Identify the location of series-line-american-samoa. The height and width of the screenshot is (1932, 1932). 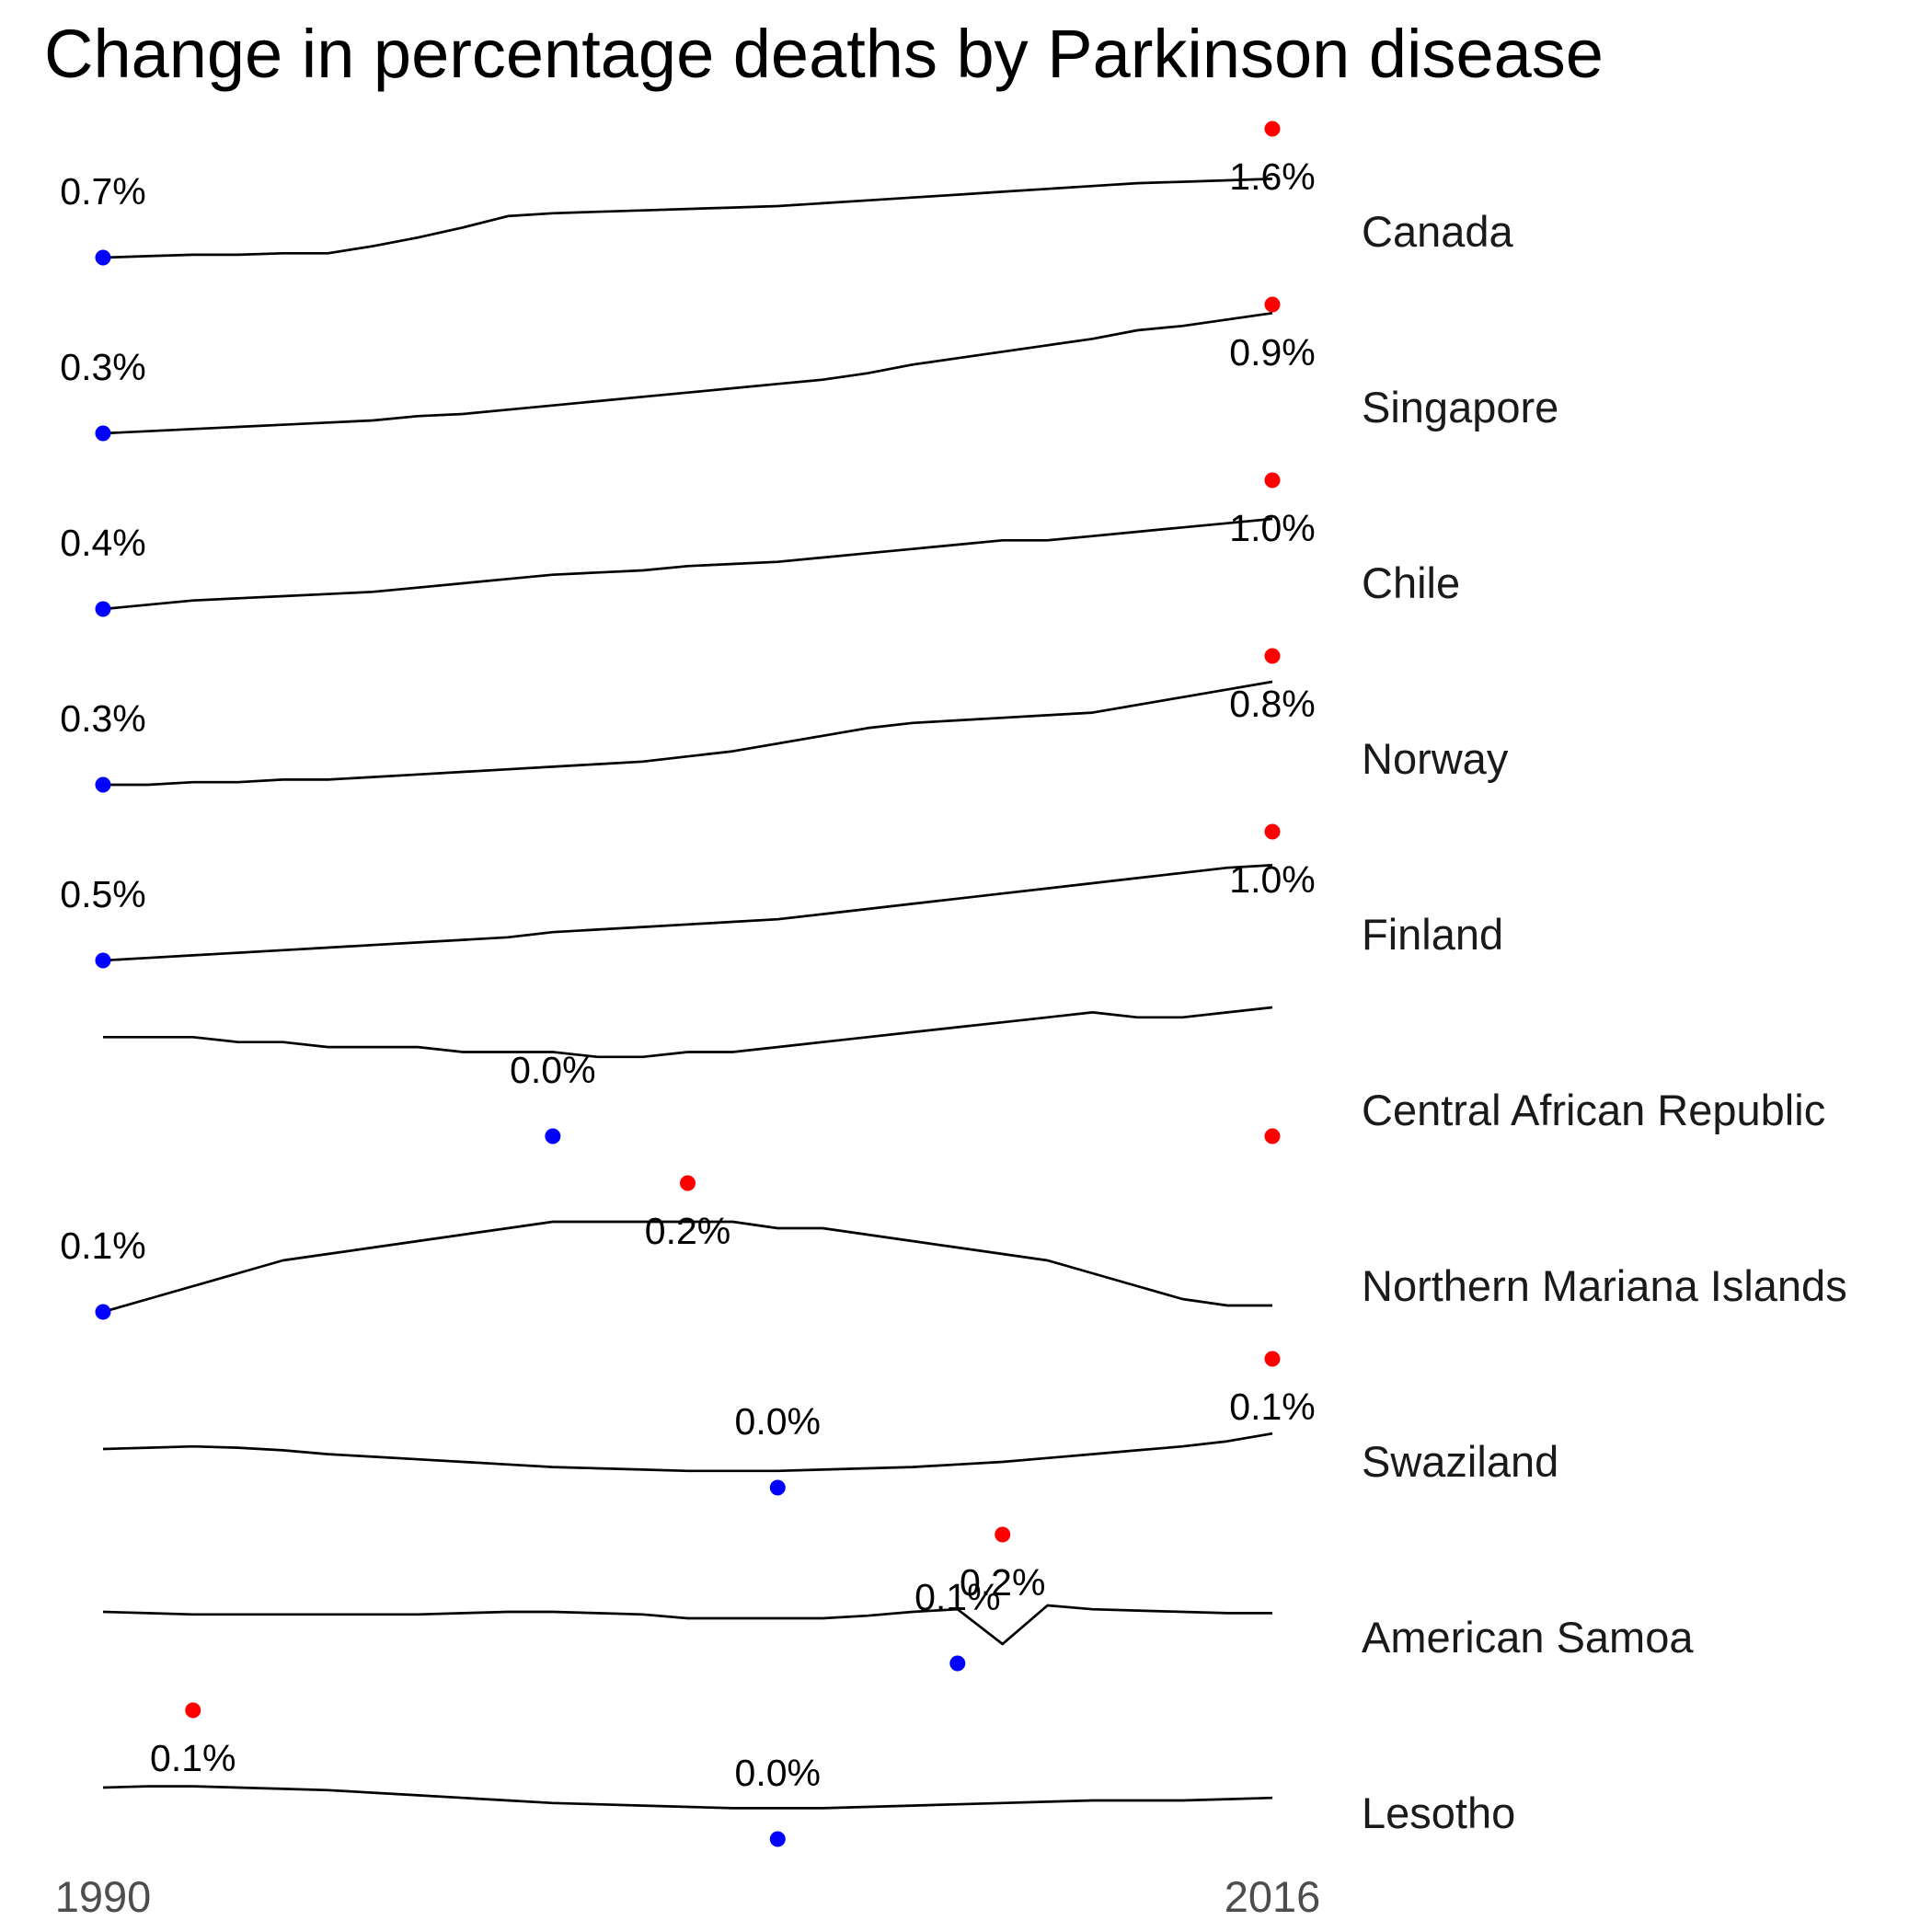
(687, 1625).